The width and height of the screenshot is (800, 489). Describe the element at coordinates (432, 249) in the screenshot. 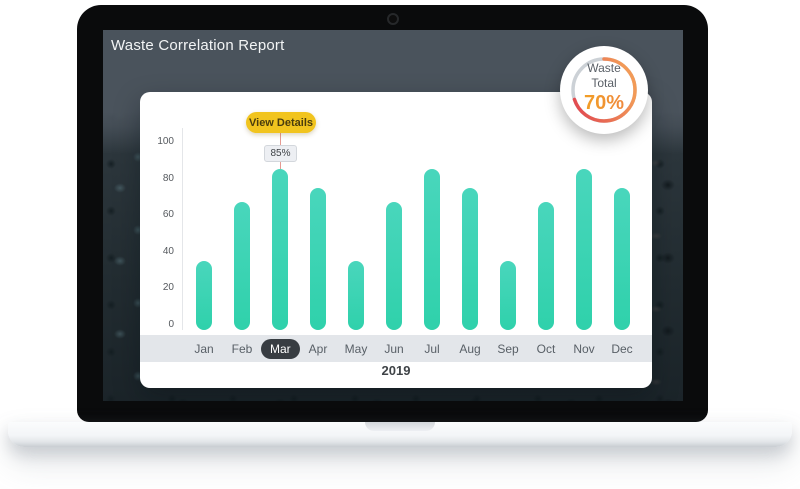

I see `chart-bar-jul` at that location.